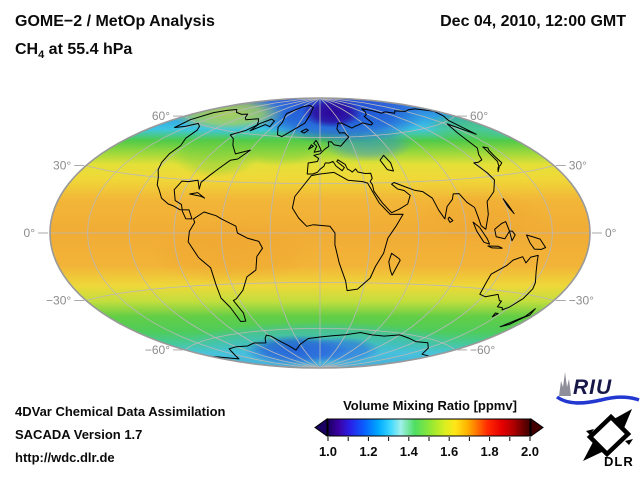  Describe the element at coordinates (317, 146) in the screenshot. I see `coastline-british-isles` at that location.